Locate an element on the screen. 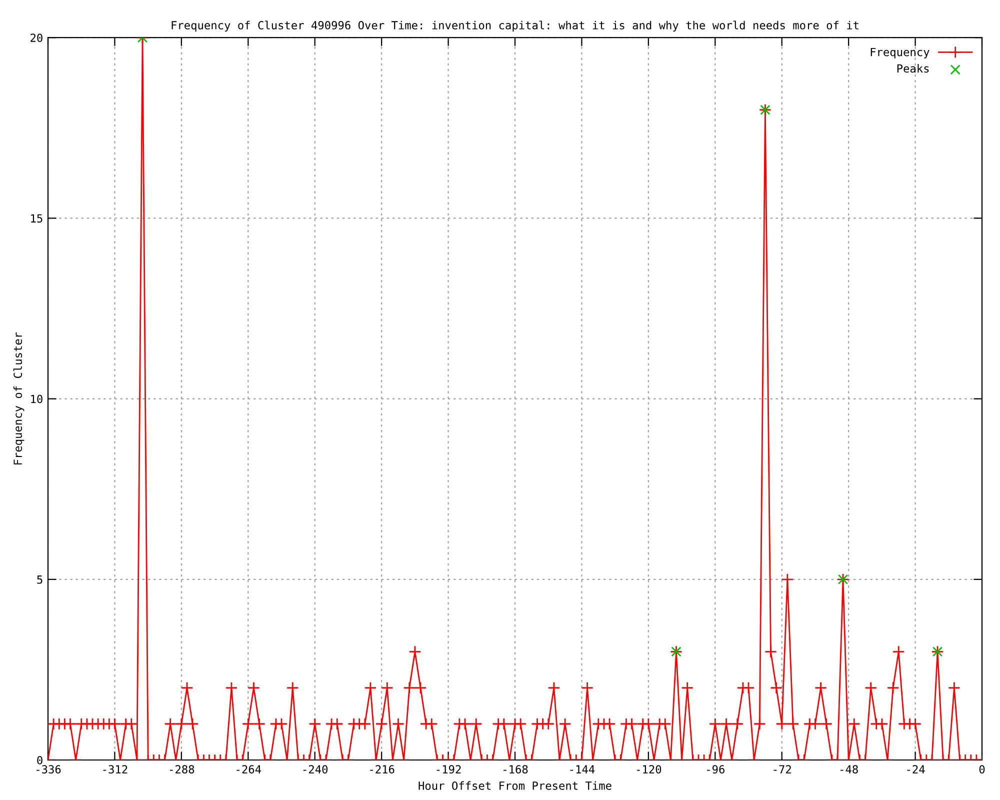 The height and width of the screenshot is (800, 1000). x-tick-label: -240 is located at coordinates (315, 769).